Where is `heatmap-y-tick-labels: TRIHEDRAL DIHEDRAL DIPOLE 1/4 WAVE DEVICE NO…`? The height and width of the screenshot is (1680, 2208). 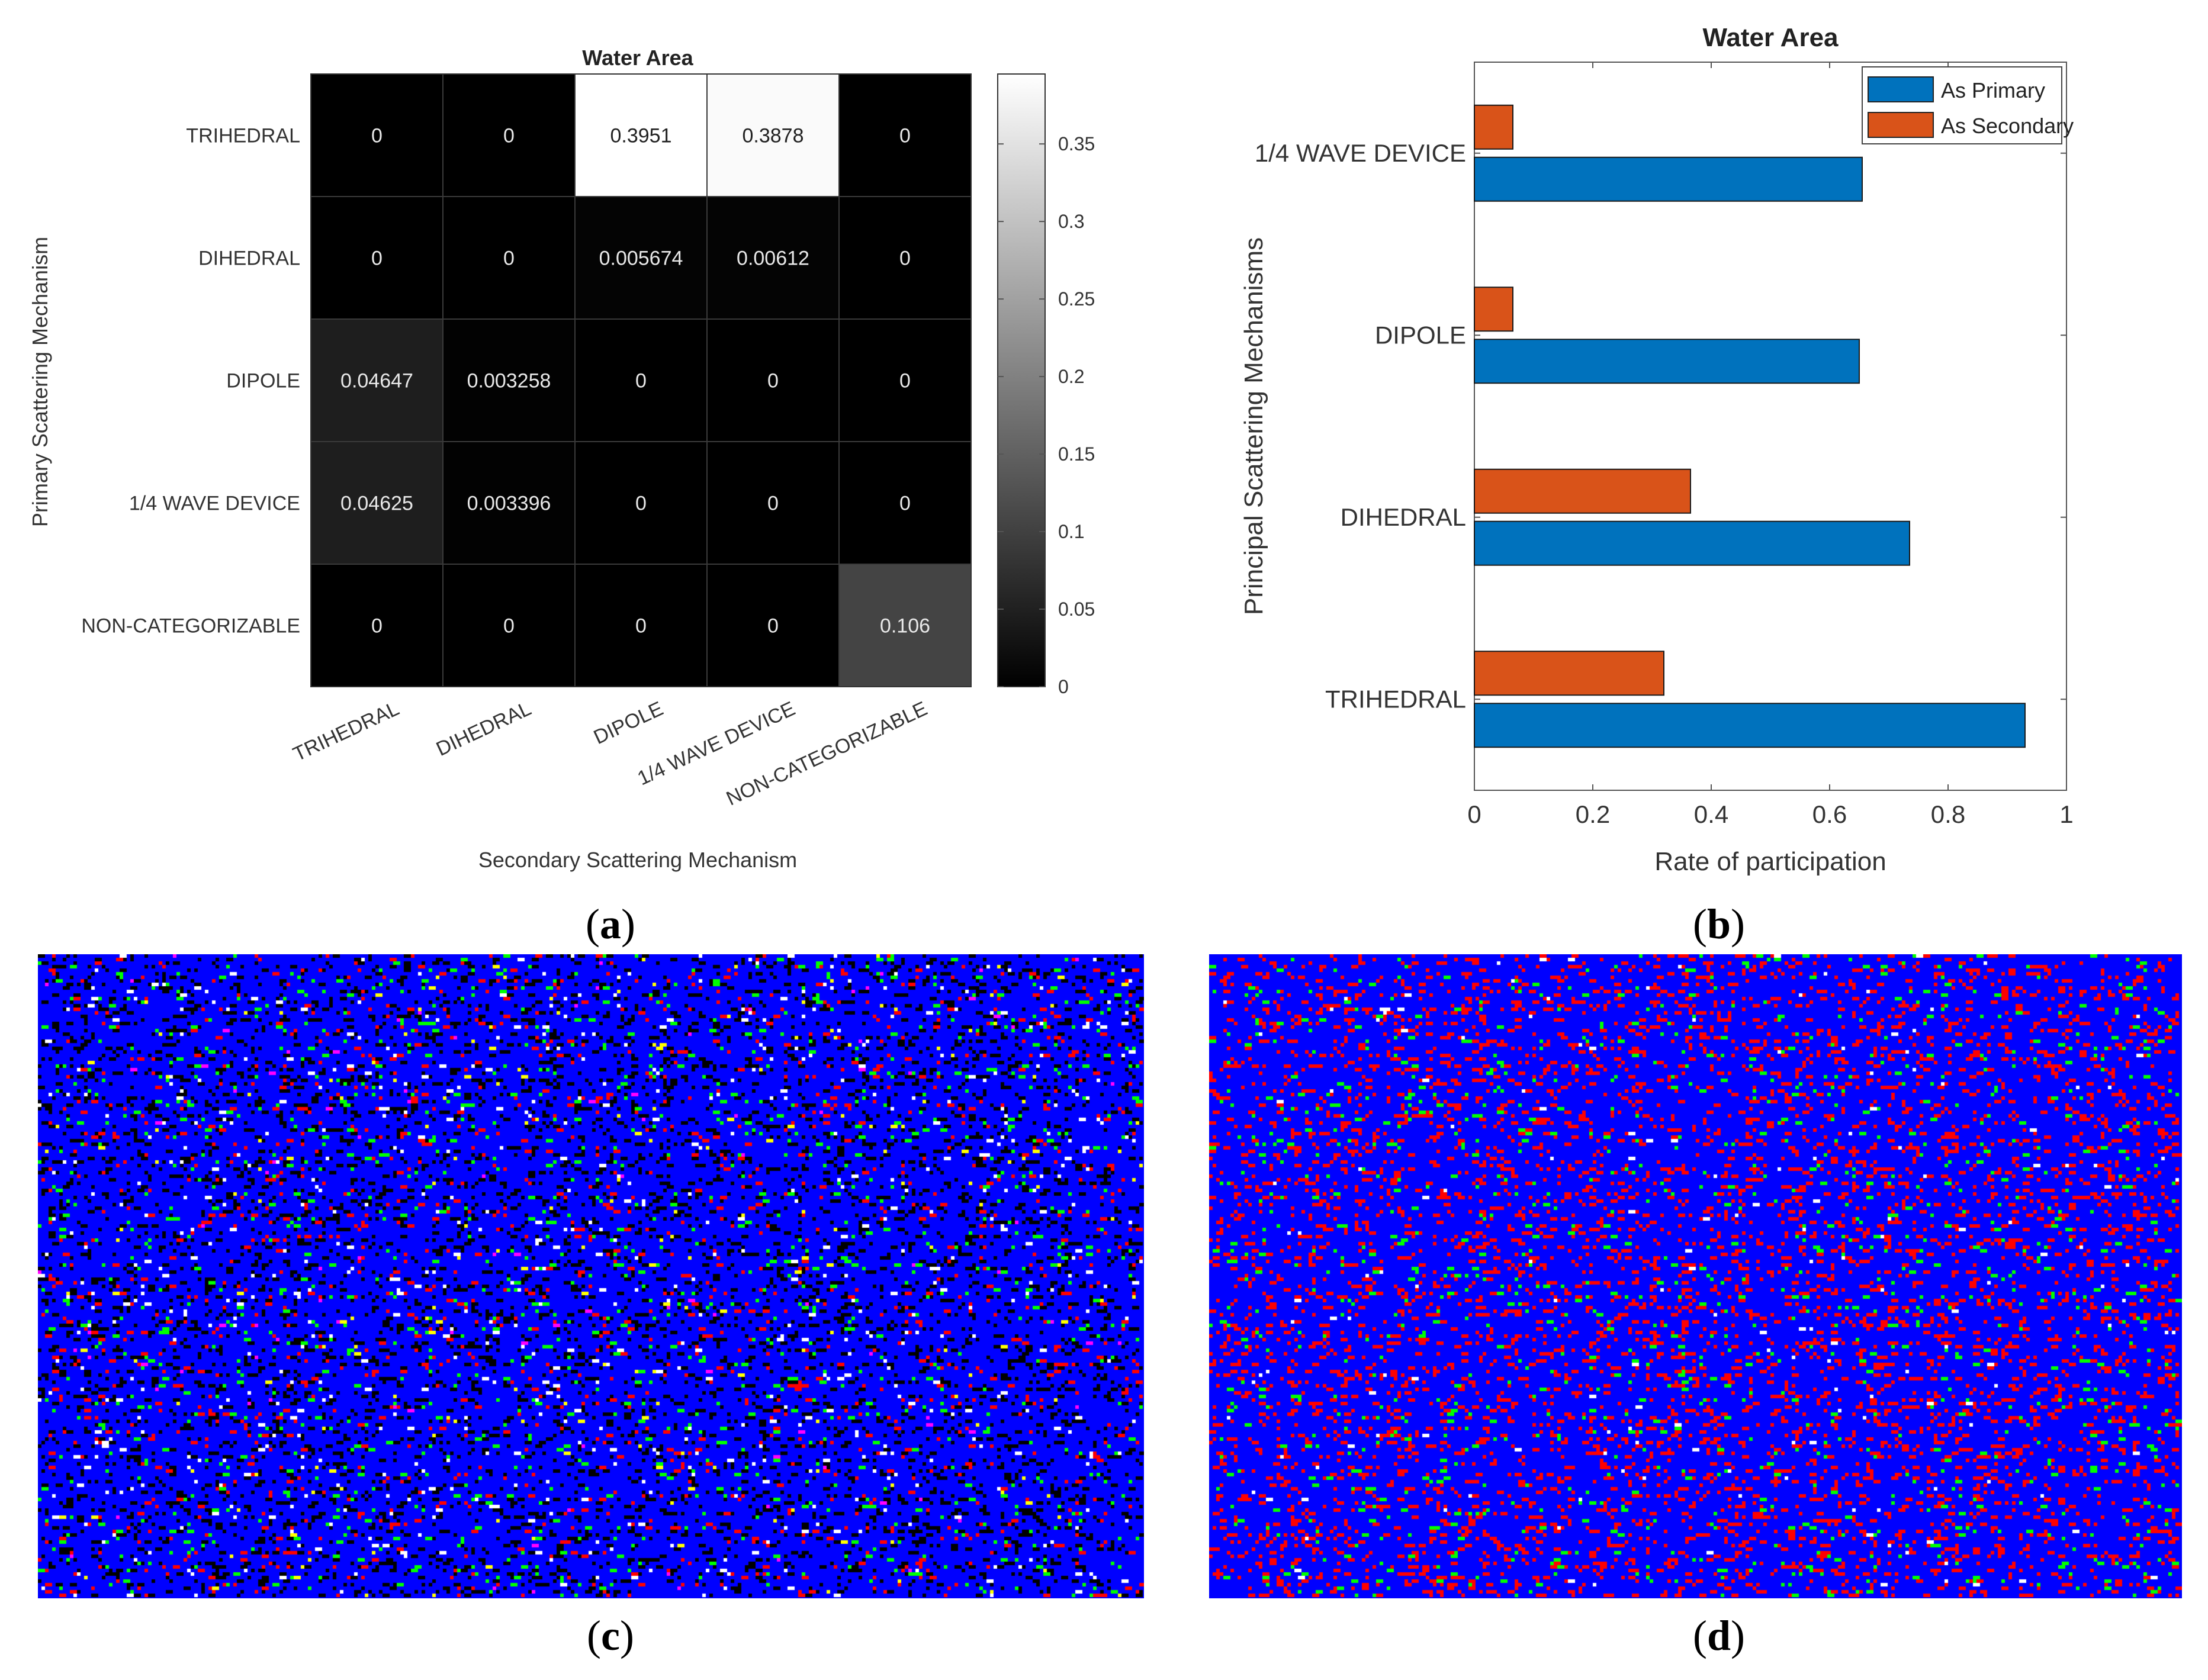 heatmap-y-tick-labels: TRIHEDRAL DIHEDRAL DIPOLE 1/4 WAVE DEVICE NO… is located at coordinates (190, 381).